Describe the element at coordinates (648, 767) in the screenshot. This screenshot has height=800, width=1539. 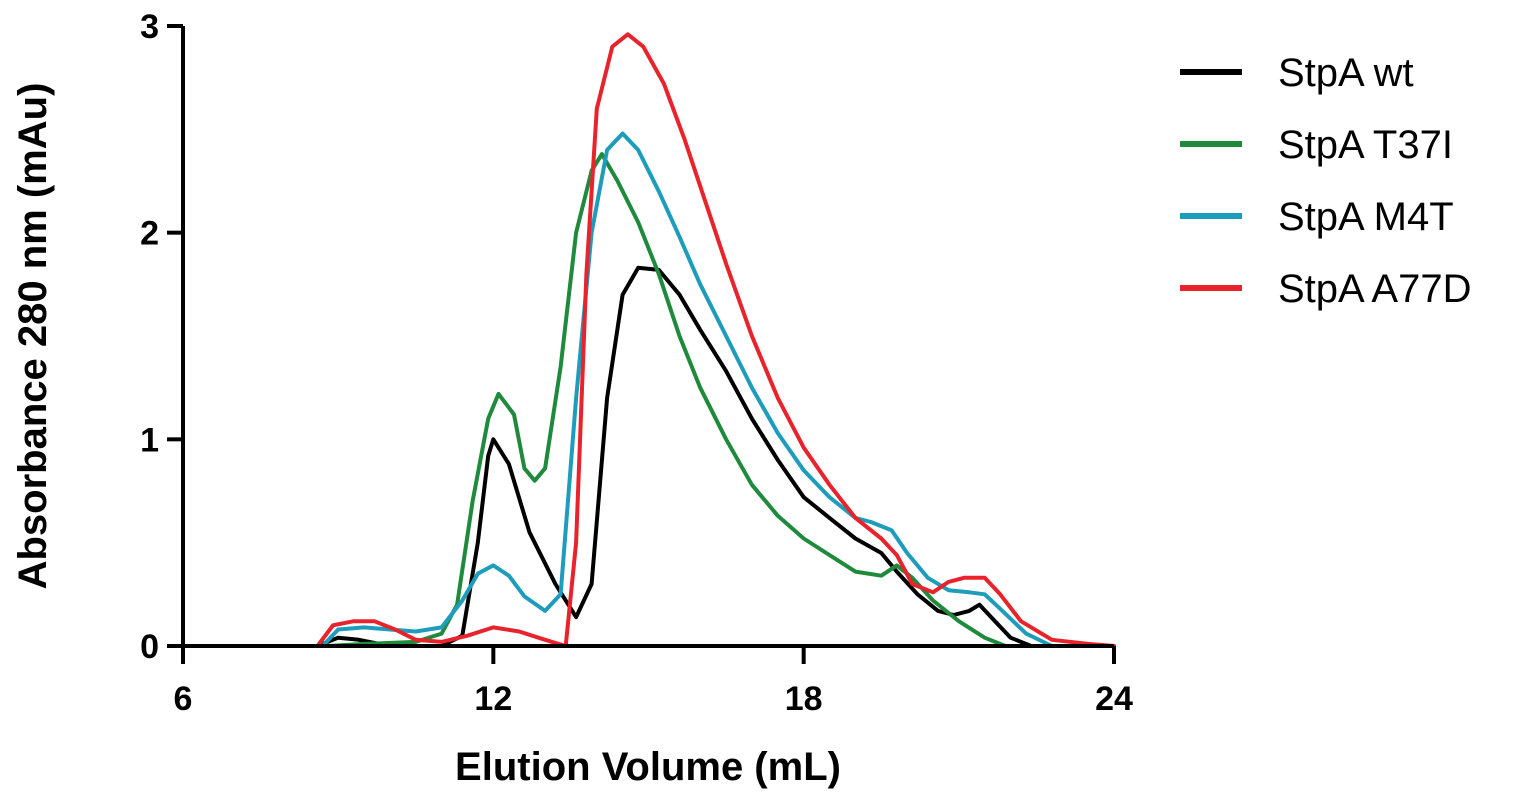
I see `x-axis-title: Elution Volume (mL)` at that location.